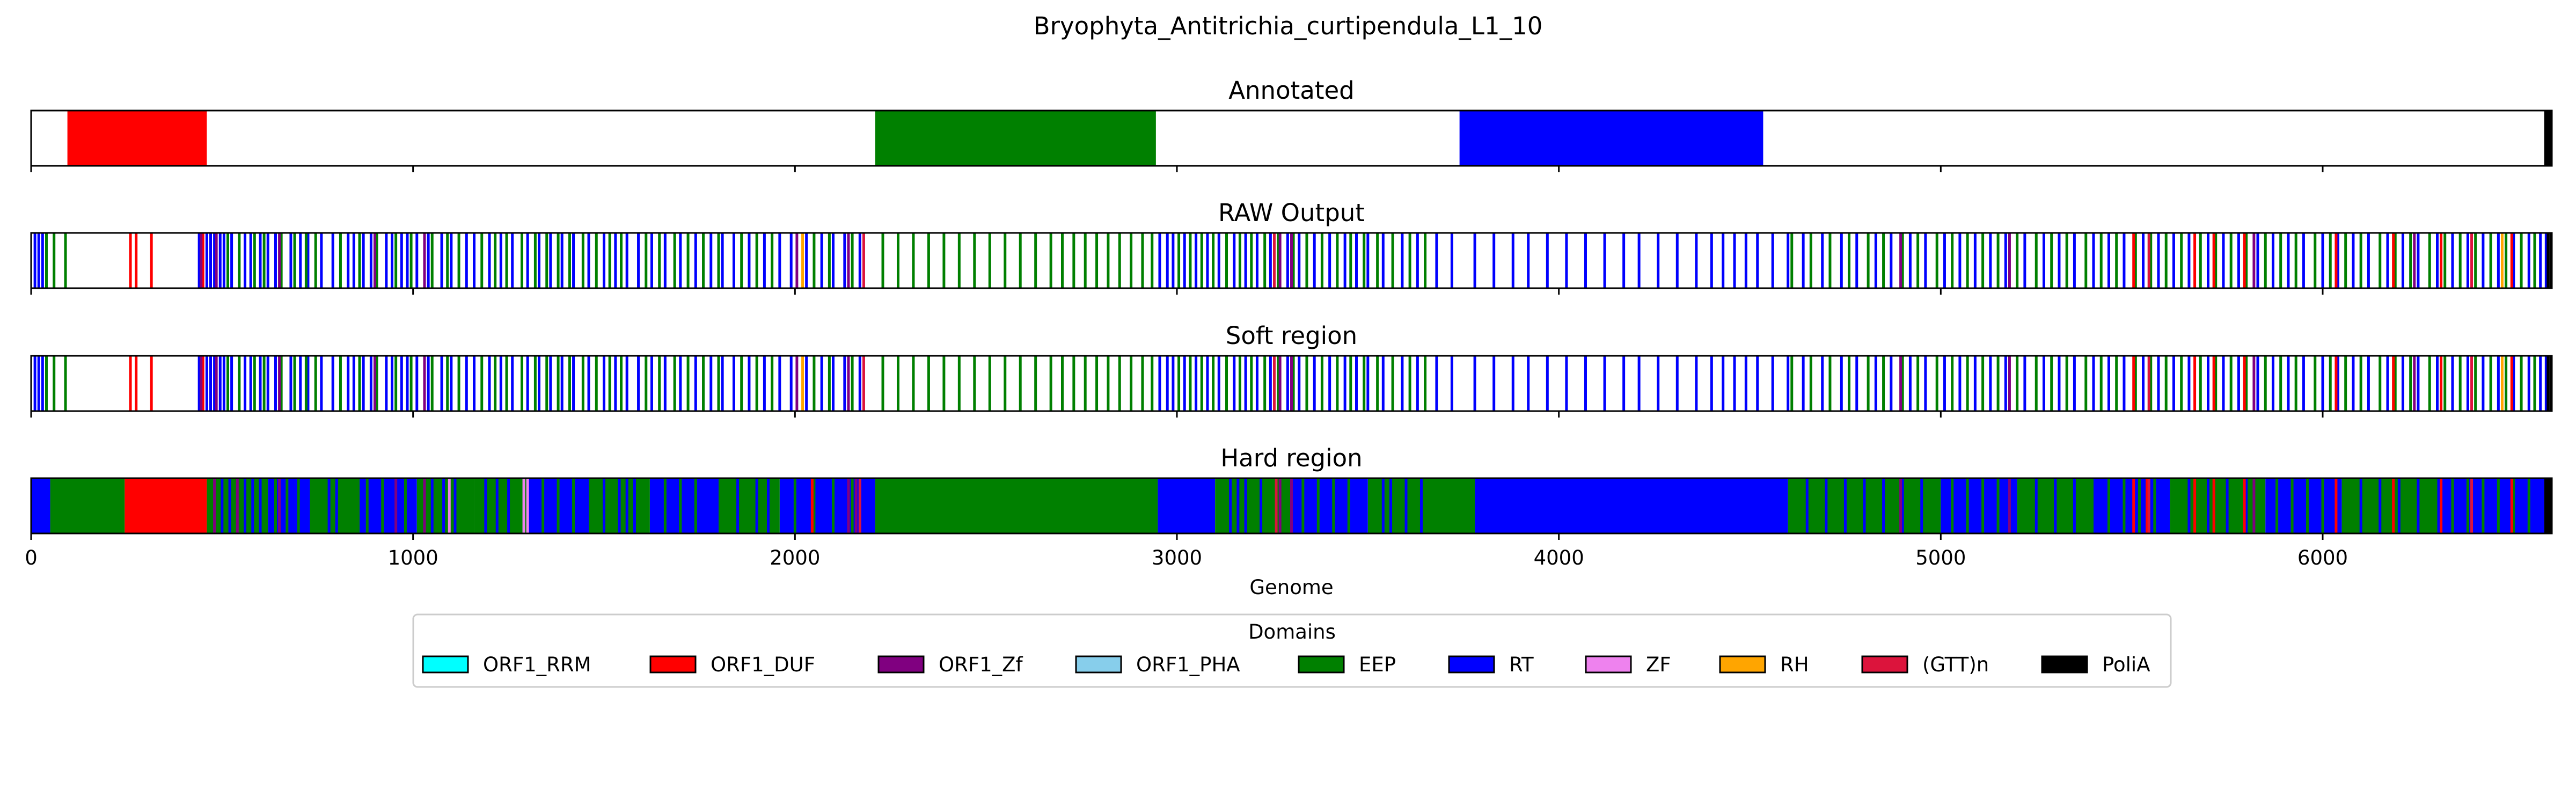  What do you see at coordinates (1291, 335) in the screenshot?
I see `track-title: Soft region` at bounding box center [1291, 335].